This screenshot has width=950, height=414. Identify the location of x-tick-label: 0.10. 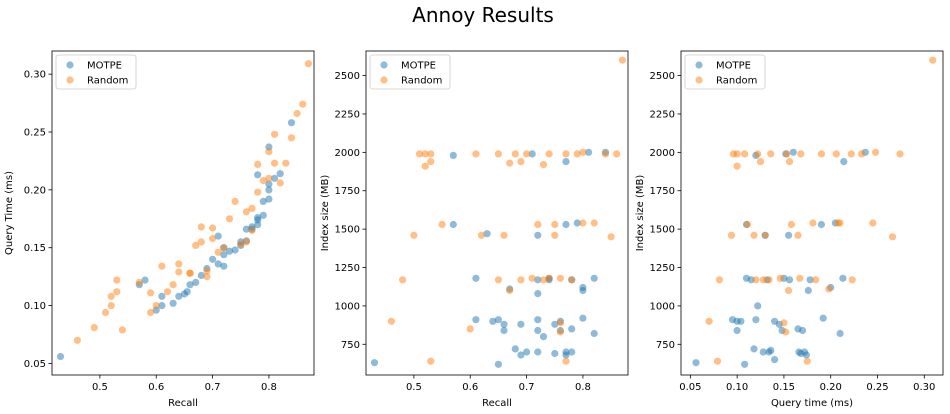
(737, 387).